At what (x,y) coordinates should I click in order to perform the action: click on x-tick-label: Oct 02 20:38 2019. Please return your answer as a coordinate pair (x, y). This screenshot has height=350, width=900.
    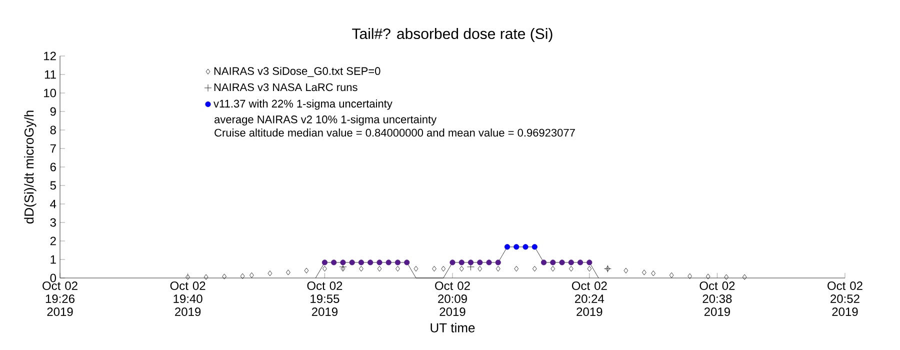
    Looking at the image, I should click on (717, 299).